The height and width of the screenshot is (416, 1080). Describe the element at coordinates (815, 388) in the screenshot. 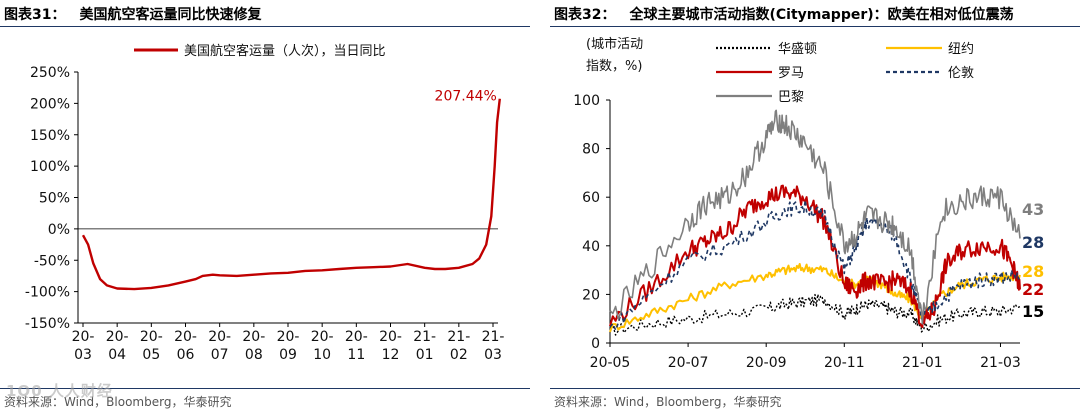

I see `right-source-rule` at that location.